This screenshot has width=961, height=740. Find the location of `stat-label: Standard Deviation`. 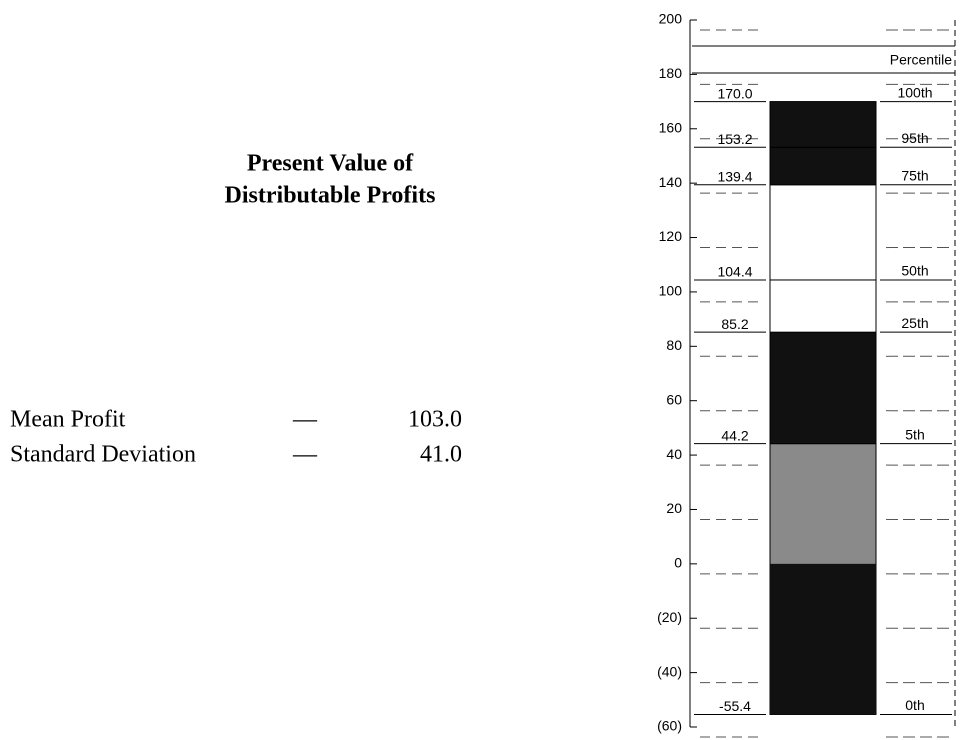

stat-label: Standard Deviation is located at coordinates (103, 455).